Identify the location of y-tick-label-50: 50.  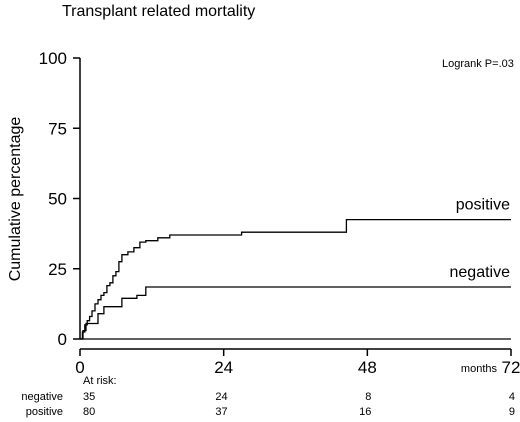
(57, 199).